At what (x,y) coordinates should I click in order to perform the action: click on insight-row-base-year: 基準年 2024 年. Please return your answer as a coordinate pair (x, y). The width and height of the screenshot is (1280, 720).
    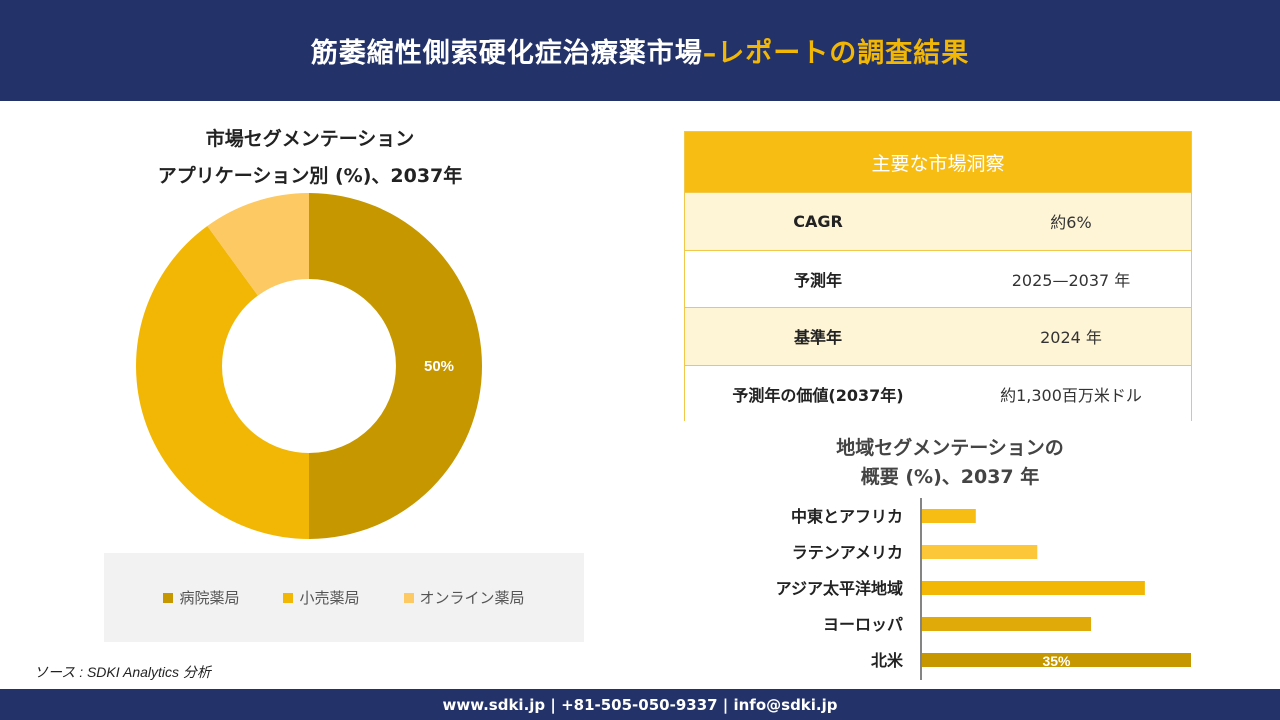
    Looking at the image, I should click on (938, 336).